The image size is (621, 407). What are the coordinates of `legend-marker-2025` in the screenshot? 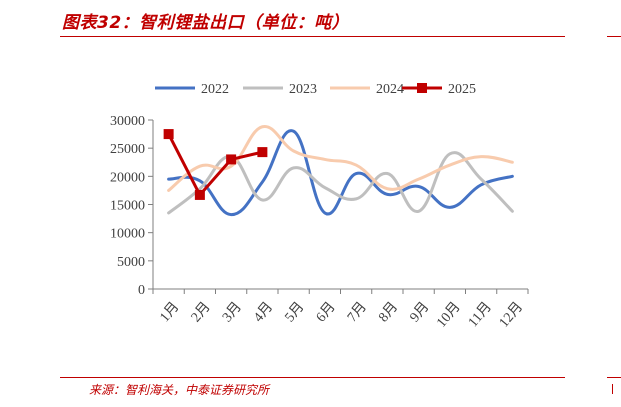 It's located at (422, 88).